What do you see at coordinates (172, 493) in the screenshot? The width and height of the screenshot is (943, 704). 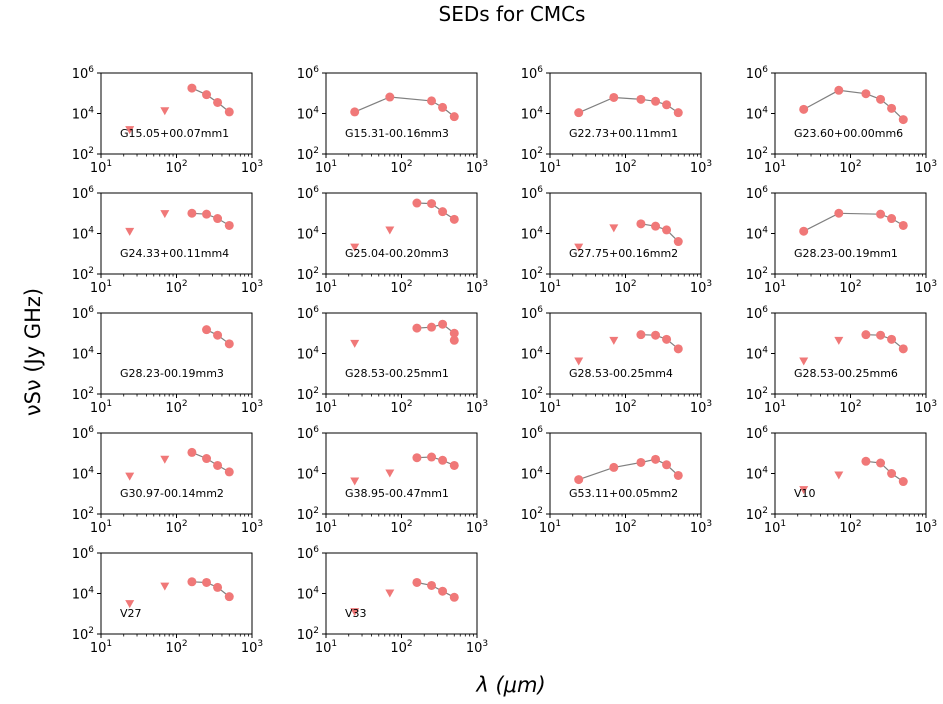 I see `panel-label: G30.97-00.14mm2` at bounding box center [172, 493].